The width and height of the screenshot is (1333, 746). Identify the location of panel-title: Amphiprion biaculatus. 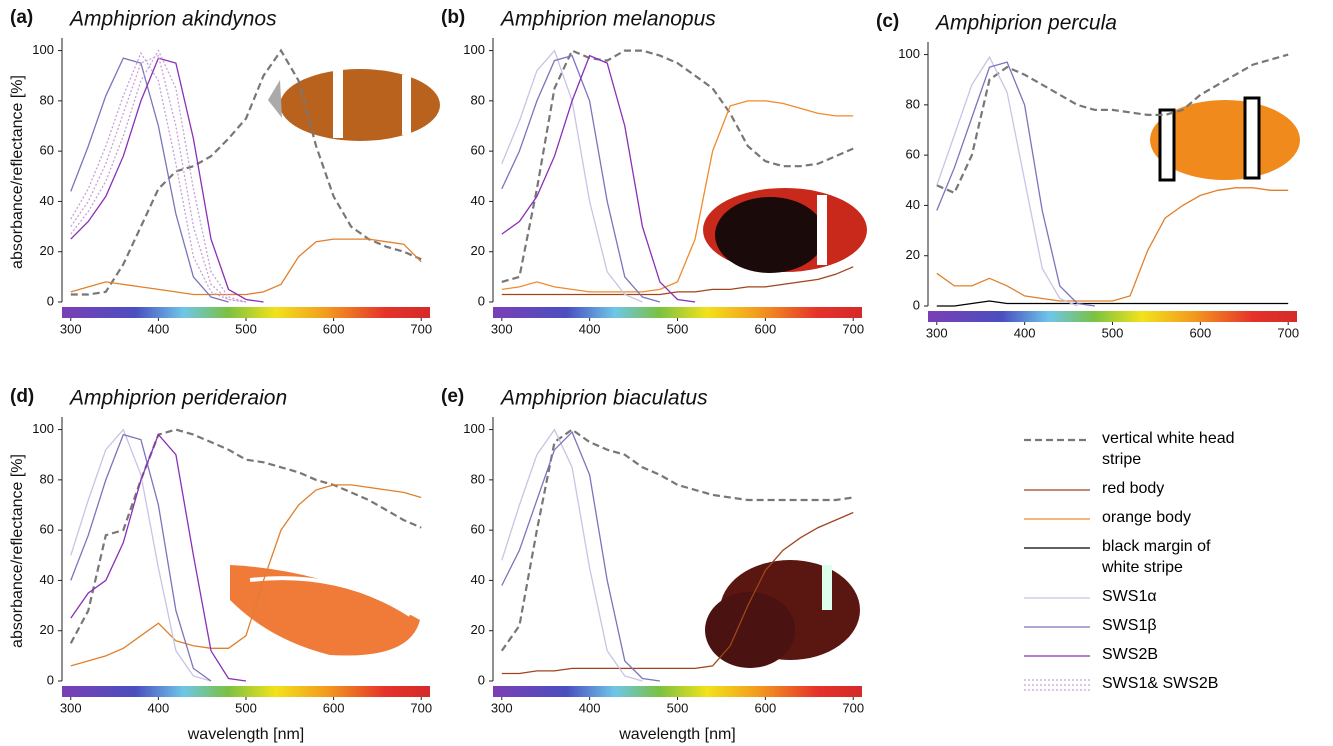
(603, 398).